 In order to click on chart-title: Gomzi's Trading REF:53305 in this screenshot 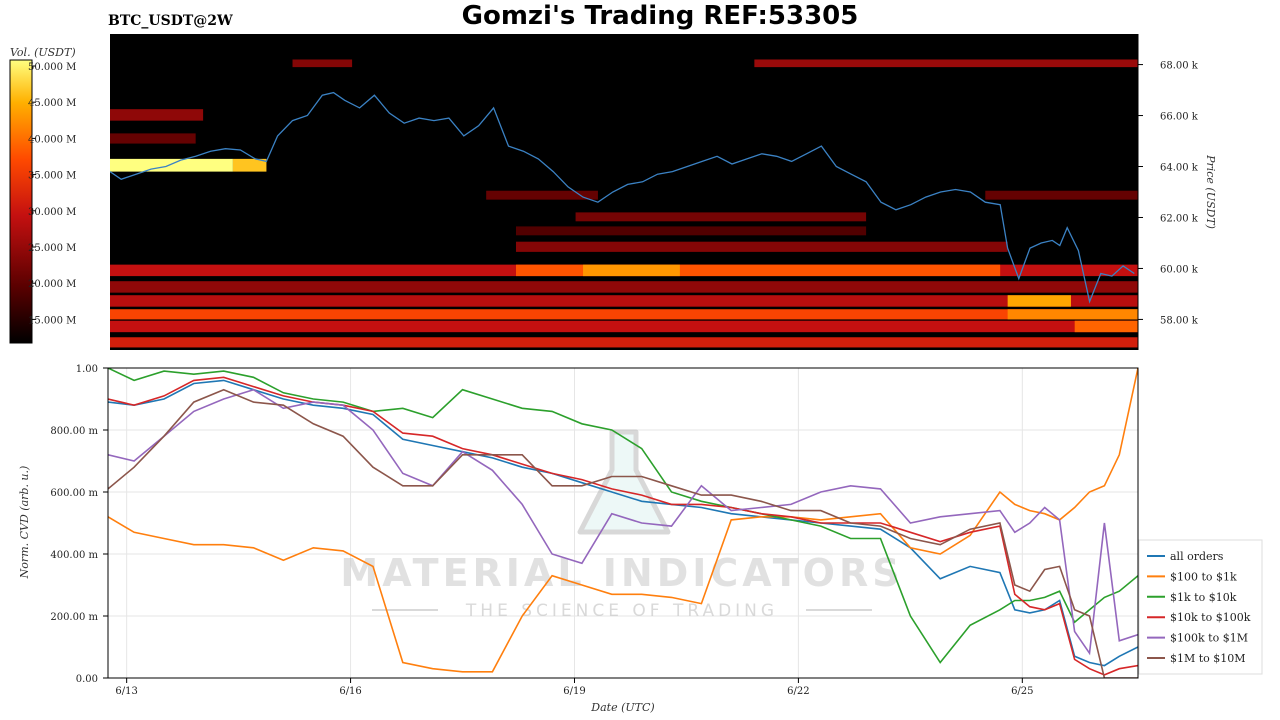, I will do `click(660, 16)`.